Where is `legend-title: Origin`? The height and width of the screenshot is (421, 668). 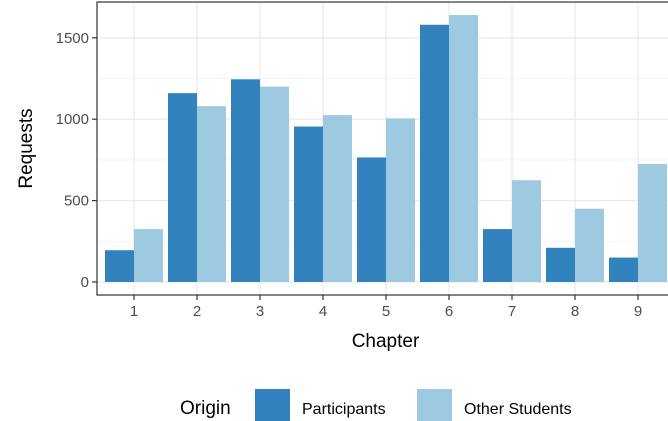
legend-title: Origin is located at coordinates (205, 408).